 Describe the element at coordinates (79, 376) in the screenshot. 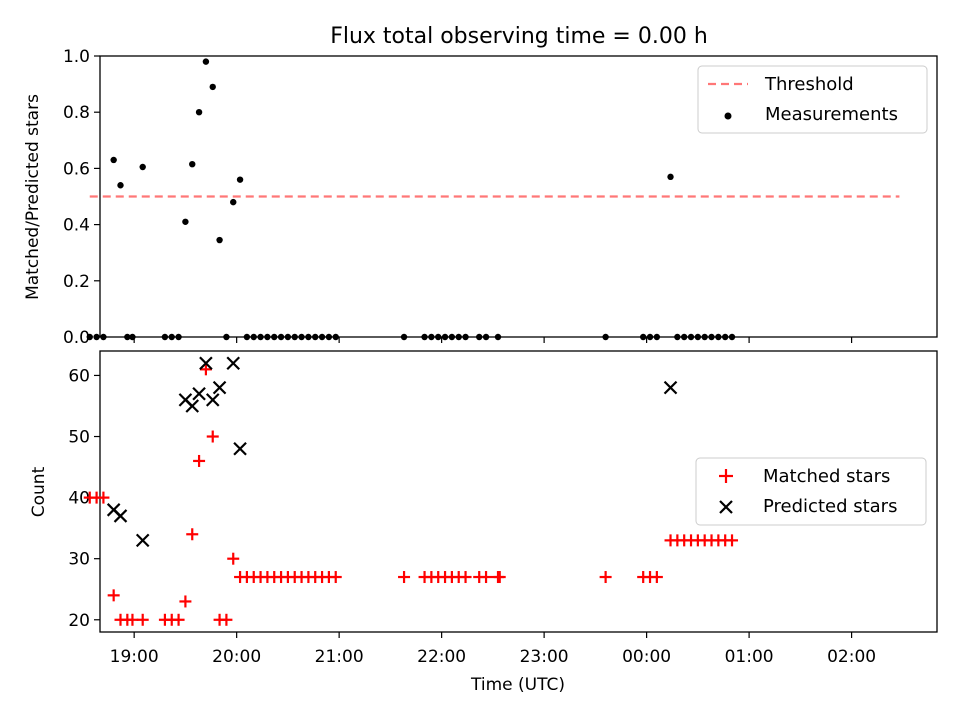

I see `ytick-label: 60` at that location.